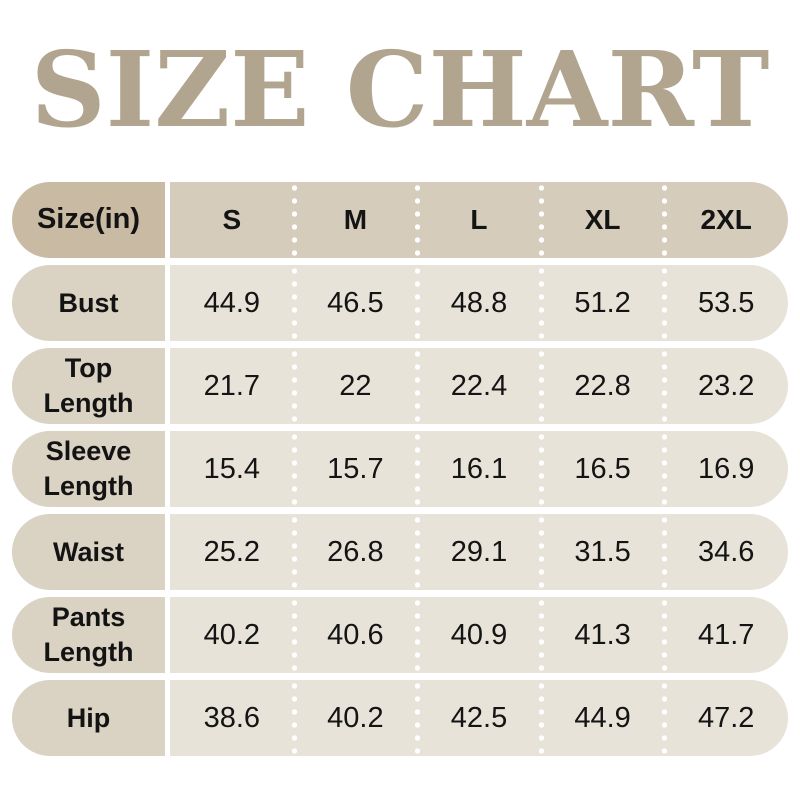  I want to click on column-header-2xl: 2XL, so click(725, 220).